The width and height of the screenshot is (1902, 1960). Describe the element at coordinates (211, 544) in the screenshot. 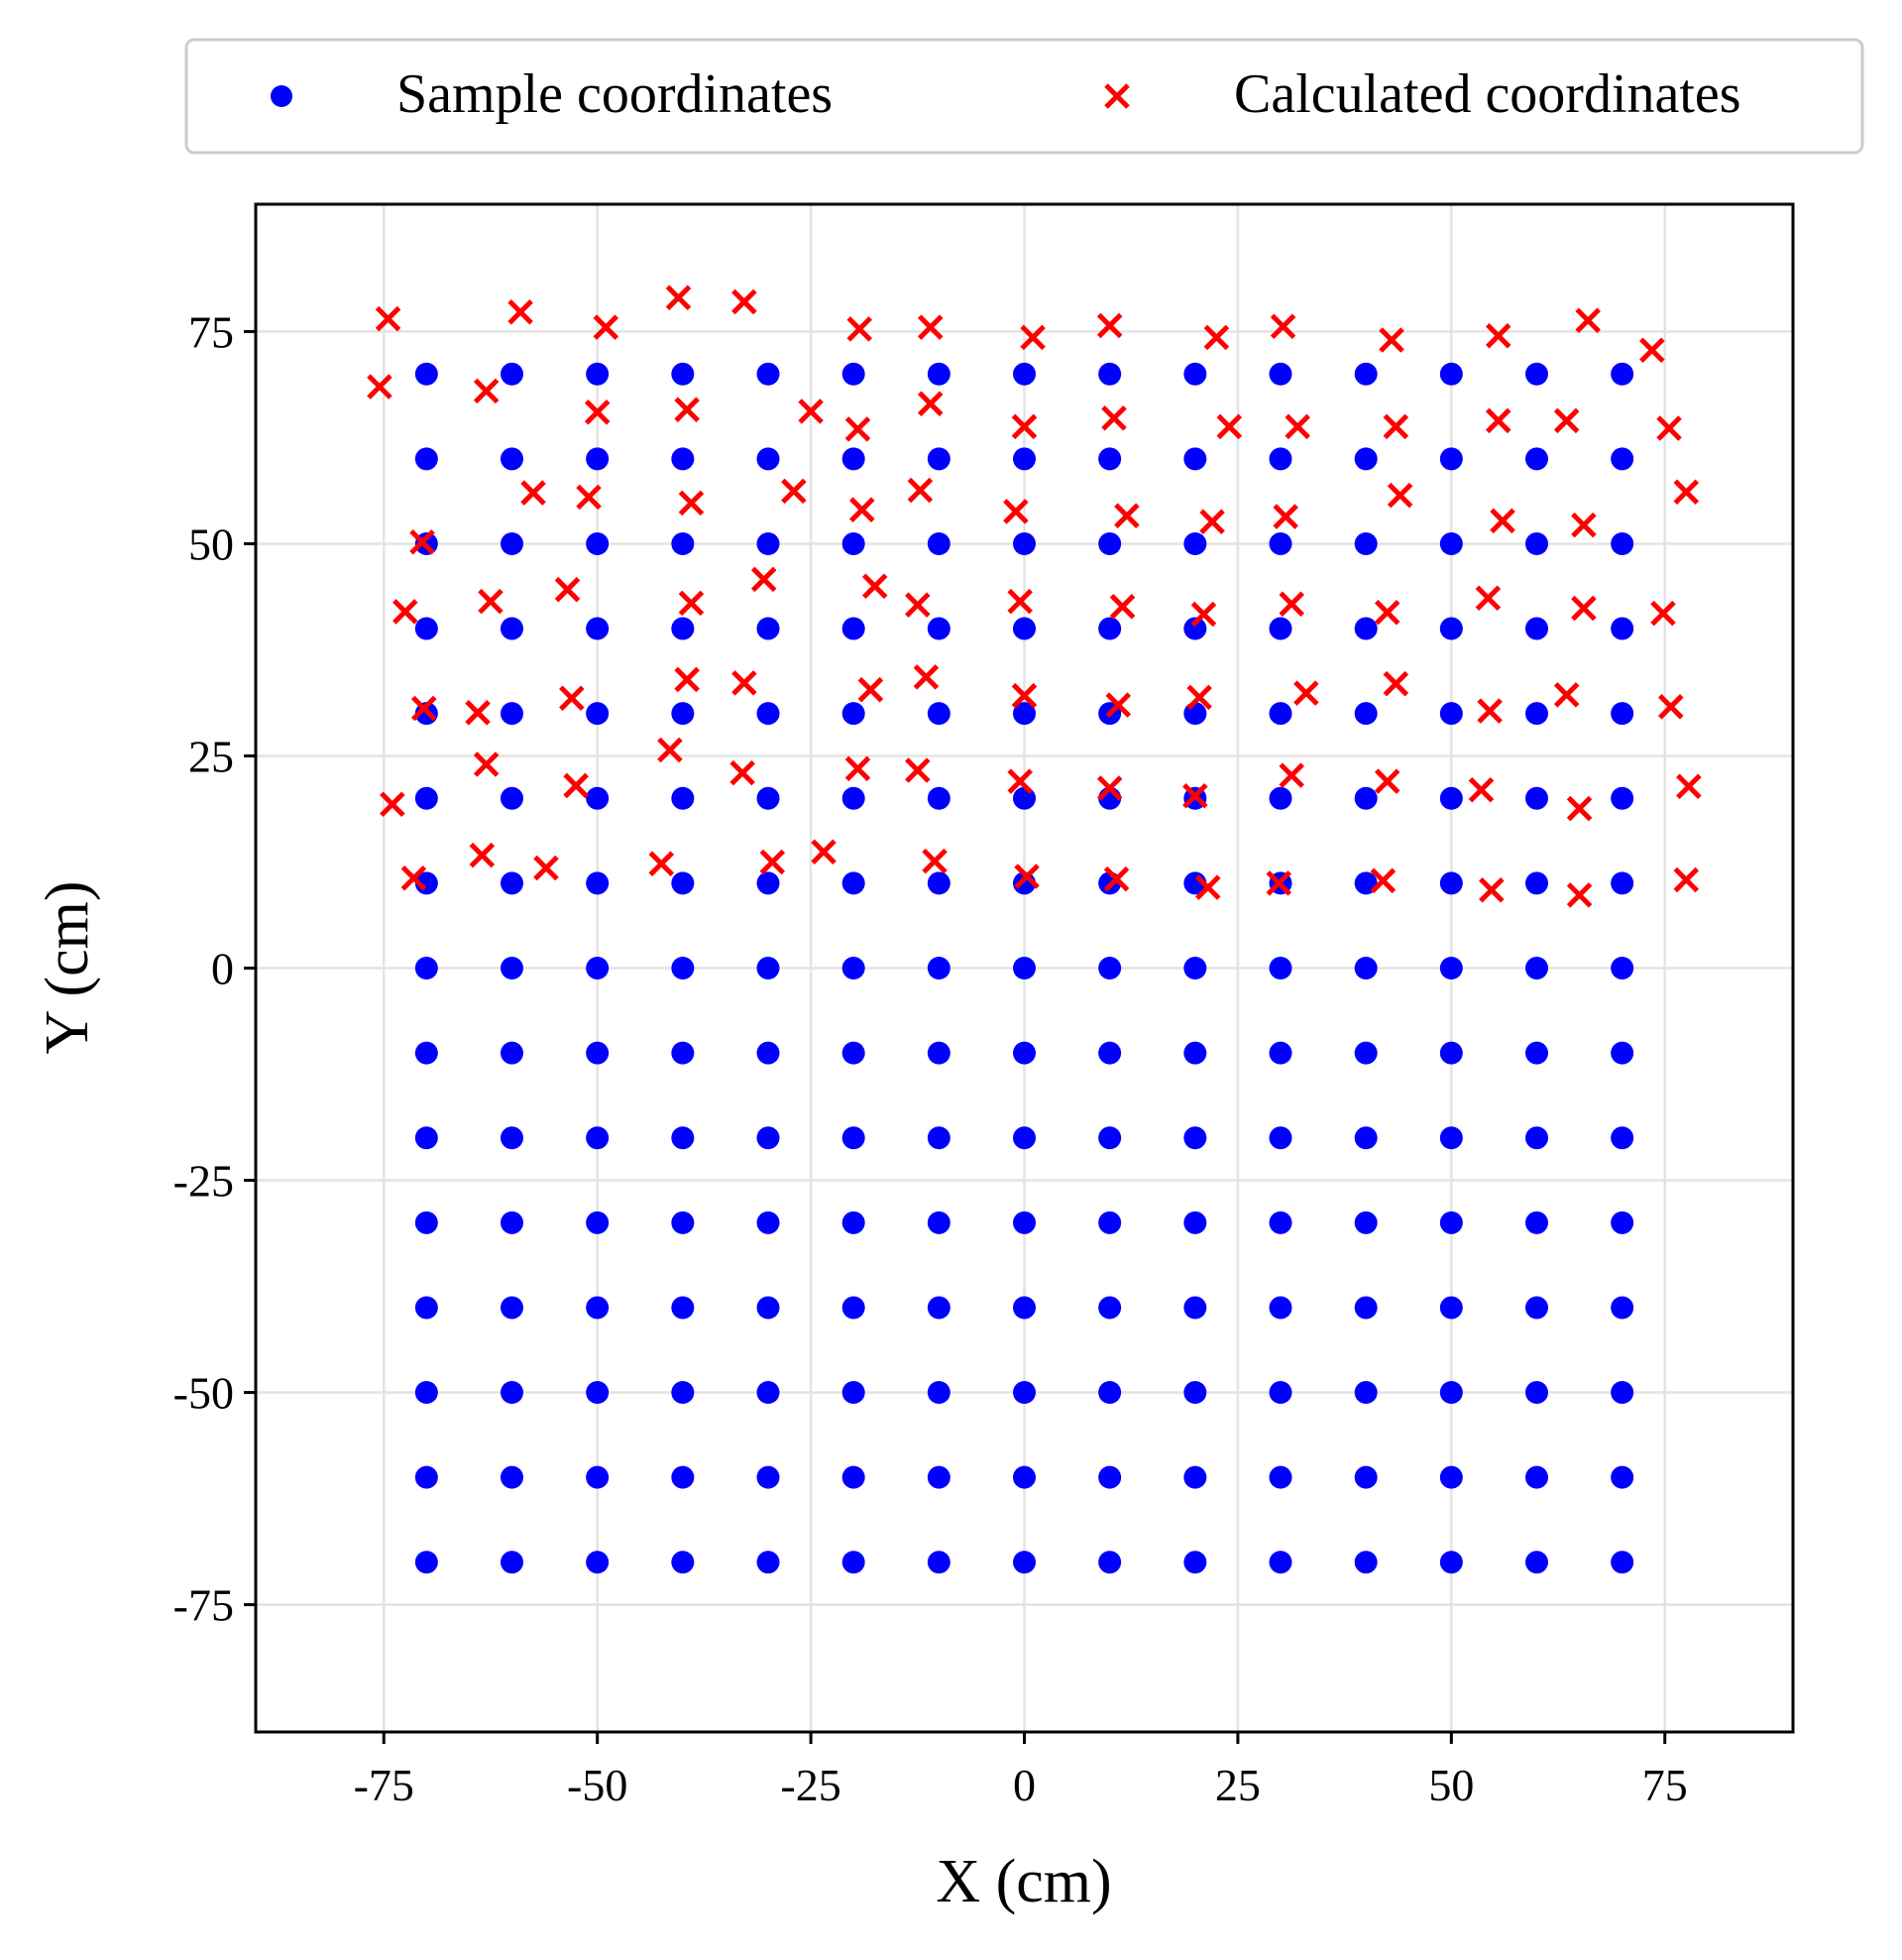

I see `y-tick-label: 50` at that location.